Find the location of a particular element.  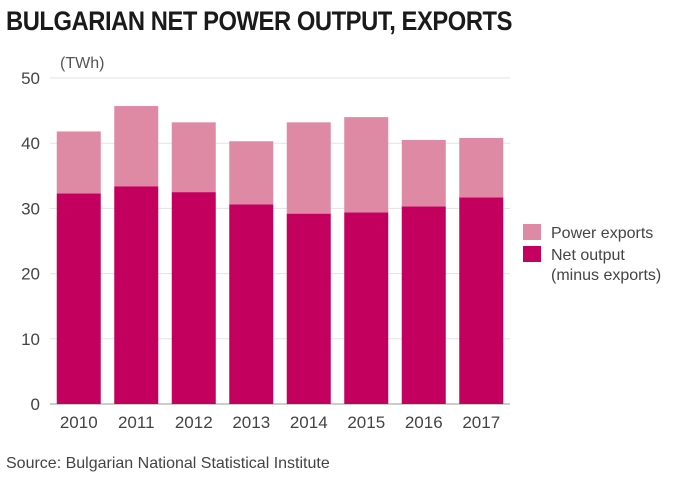

y-axis-unit-label: (TWh) is located at coordinates (82, 63).